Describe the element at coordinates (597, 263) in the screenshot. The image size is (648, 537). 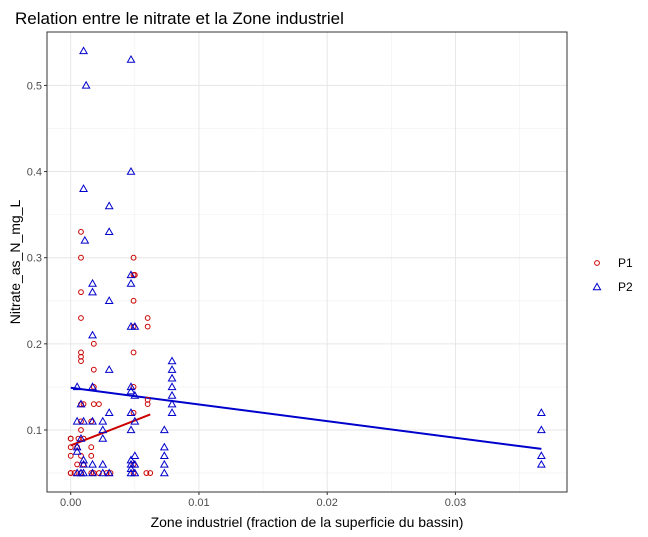
I see `legend-key-p1` at that location.